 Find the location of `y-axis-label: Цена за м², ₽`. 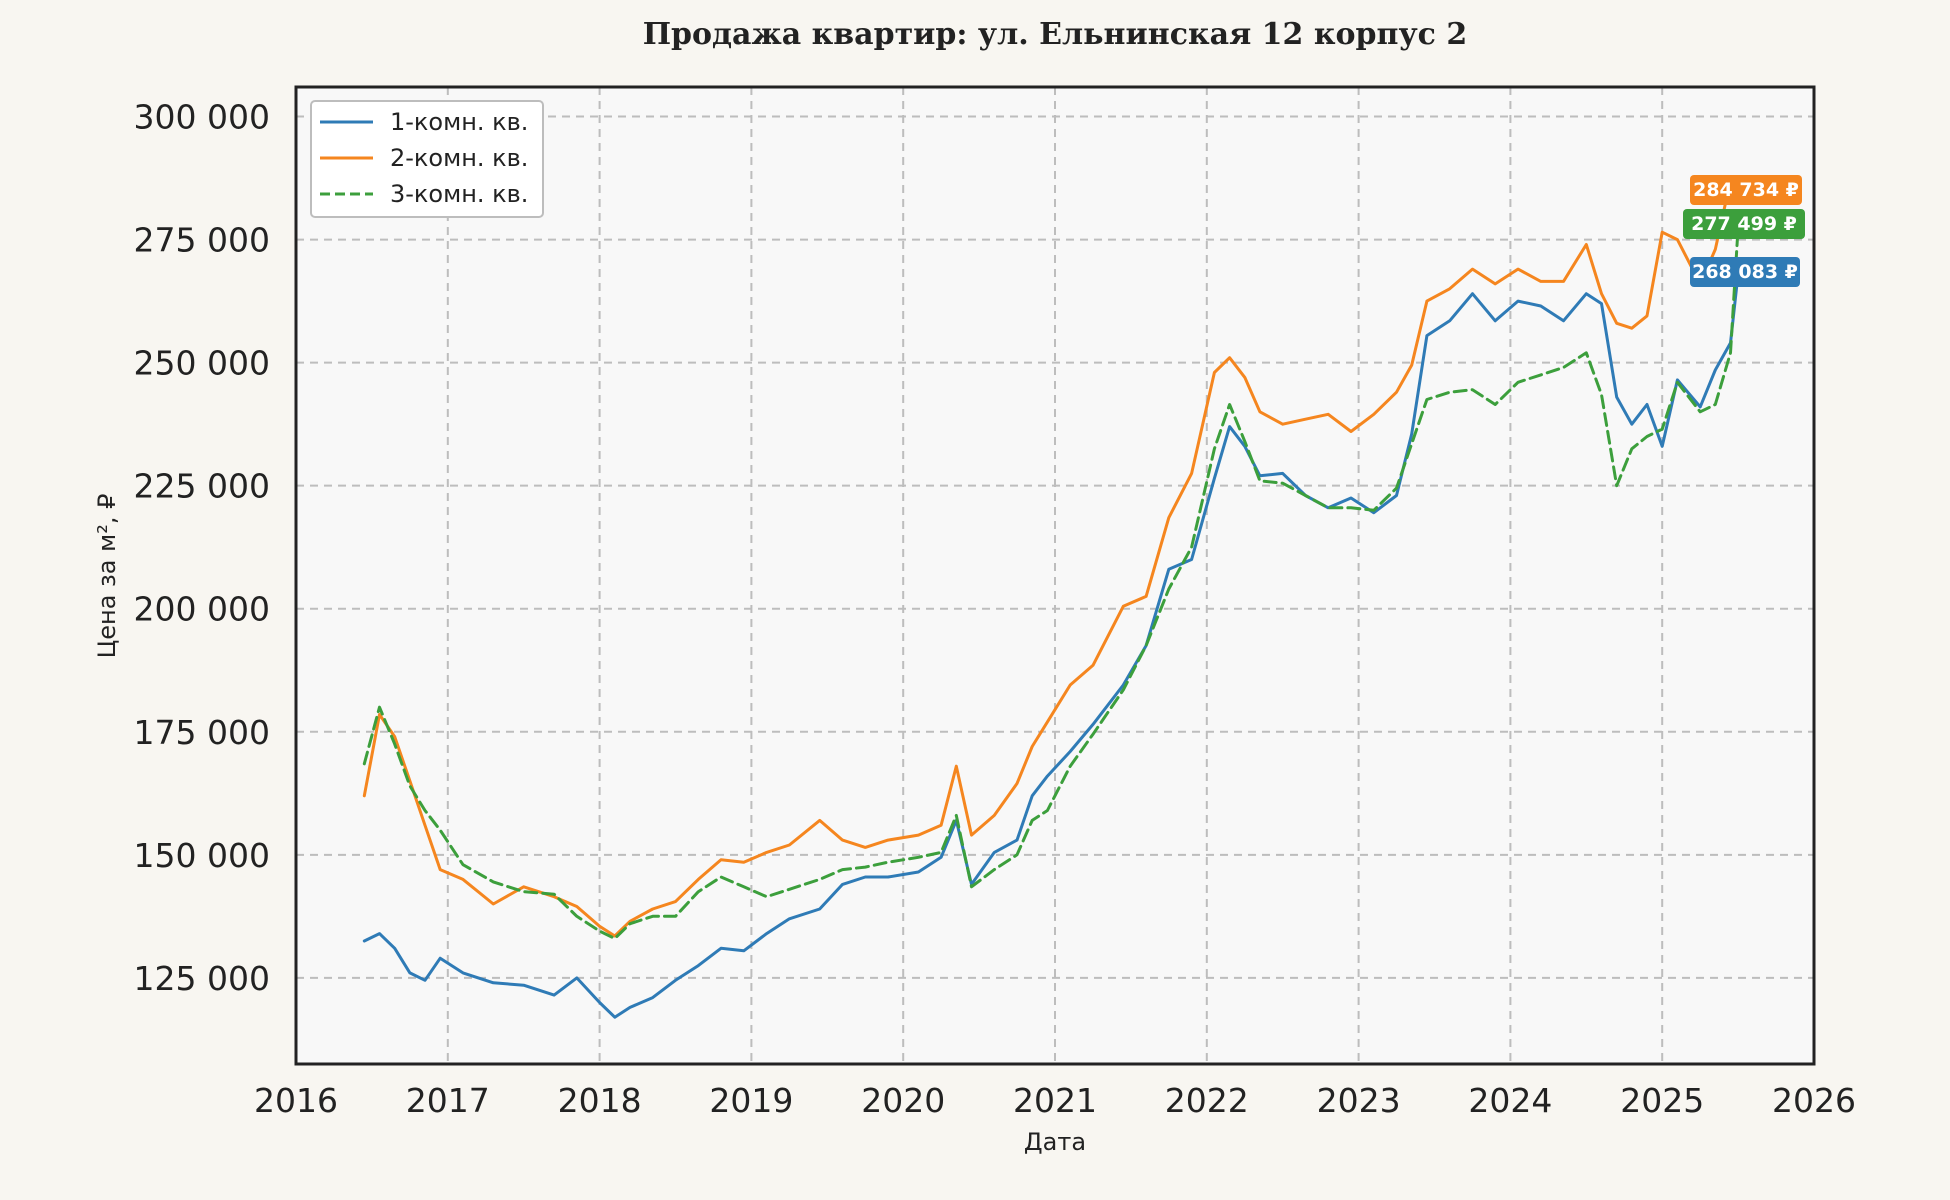

y-axis-label: Цена за м², ₽ is located at coordinates (107, 576).